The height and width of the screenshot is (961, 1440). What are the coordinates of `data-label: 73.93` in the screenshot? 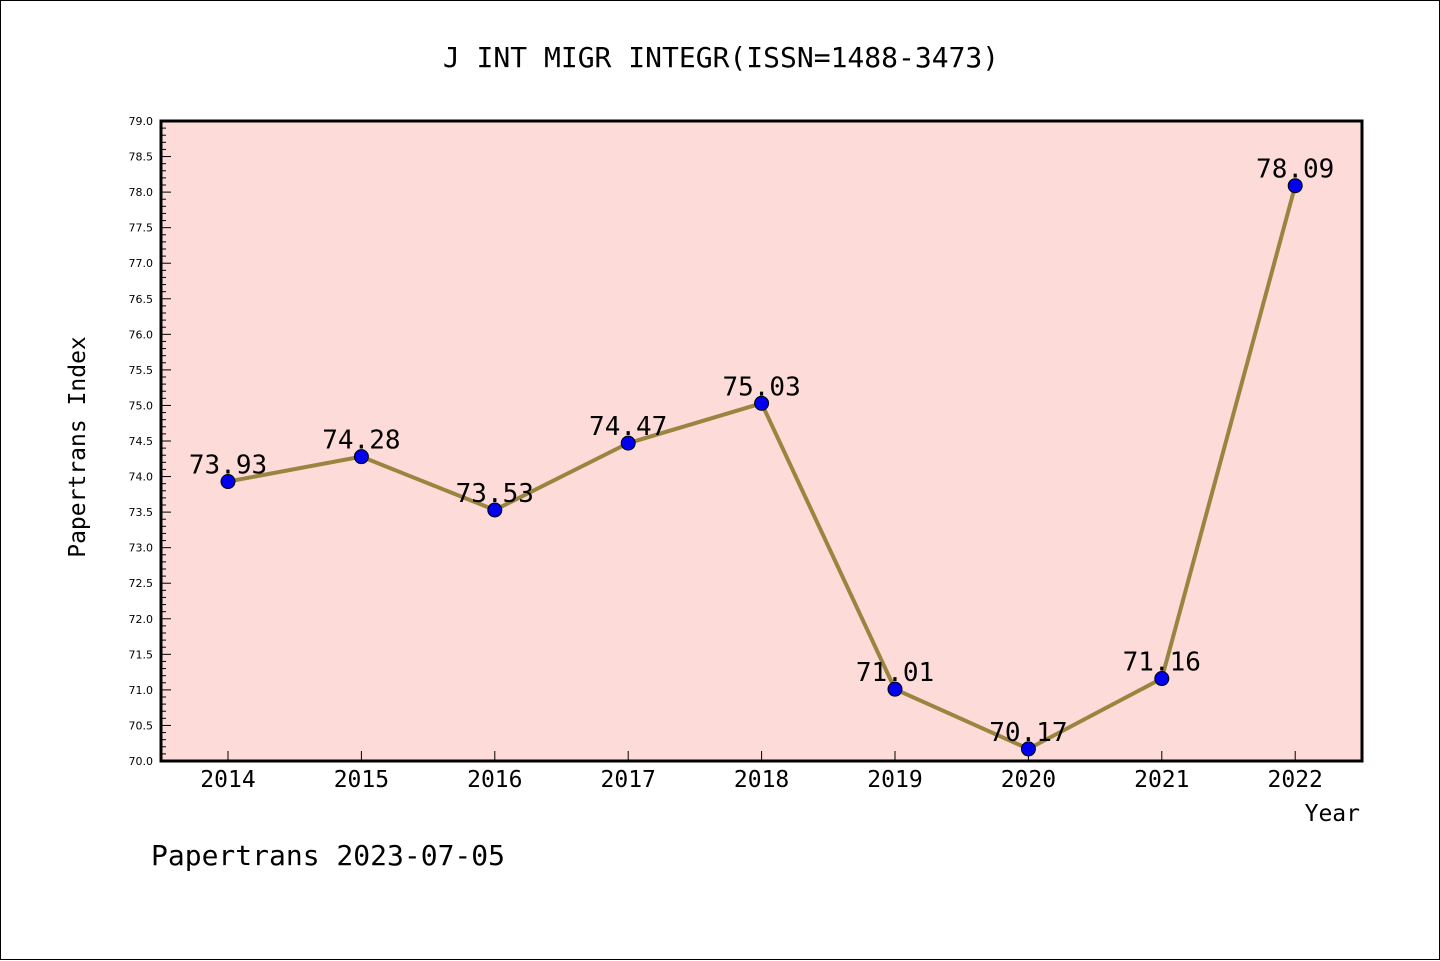 It's located at (228, 466).